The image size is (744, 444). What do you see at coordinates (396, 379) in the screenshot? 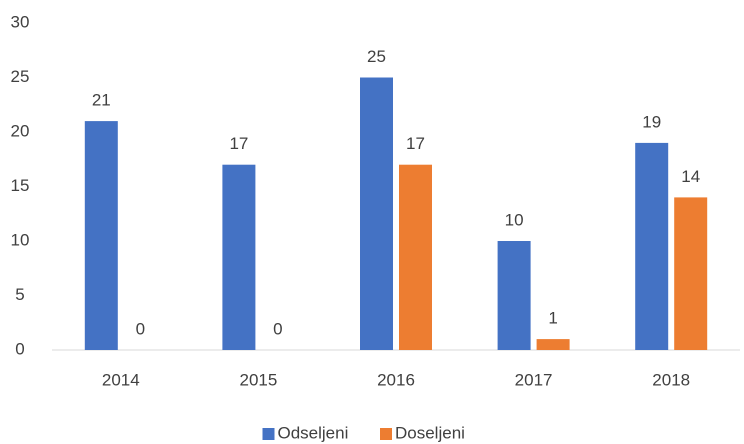
I see `x-tick-label: 2016` at bounding box center [396, 379].